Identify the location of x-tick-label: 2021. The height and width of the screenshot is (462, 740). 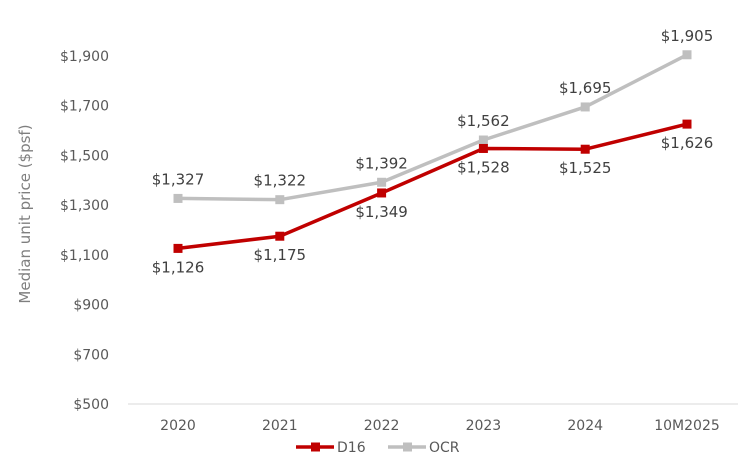
(280, 426).